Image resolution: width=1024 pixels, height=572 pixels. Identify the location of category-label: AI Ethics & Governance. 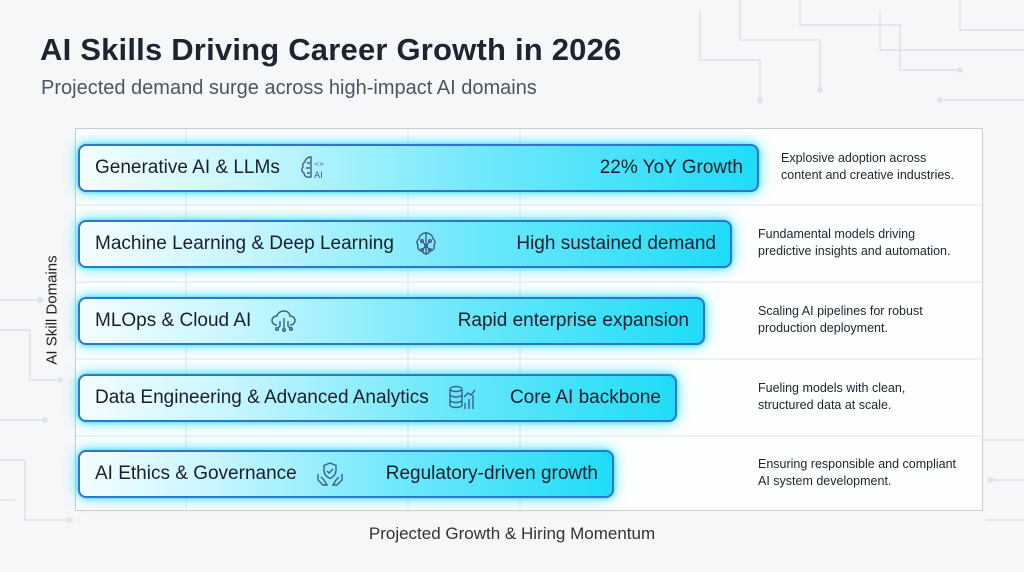
(196, 474).